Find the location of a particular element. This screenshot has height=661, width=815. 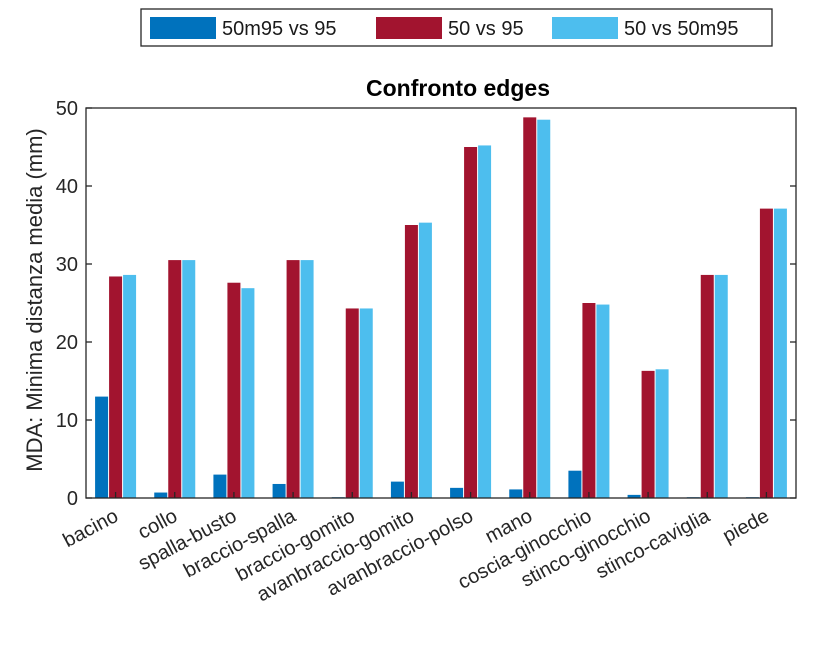

y-tick-label: 0 is located at coordinates (72, 499).